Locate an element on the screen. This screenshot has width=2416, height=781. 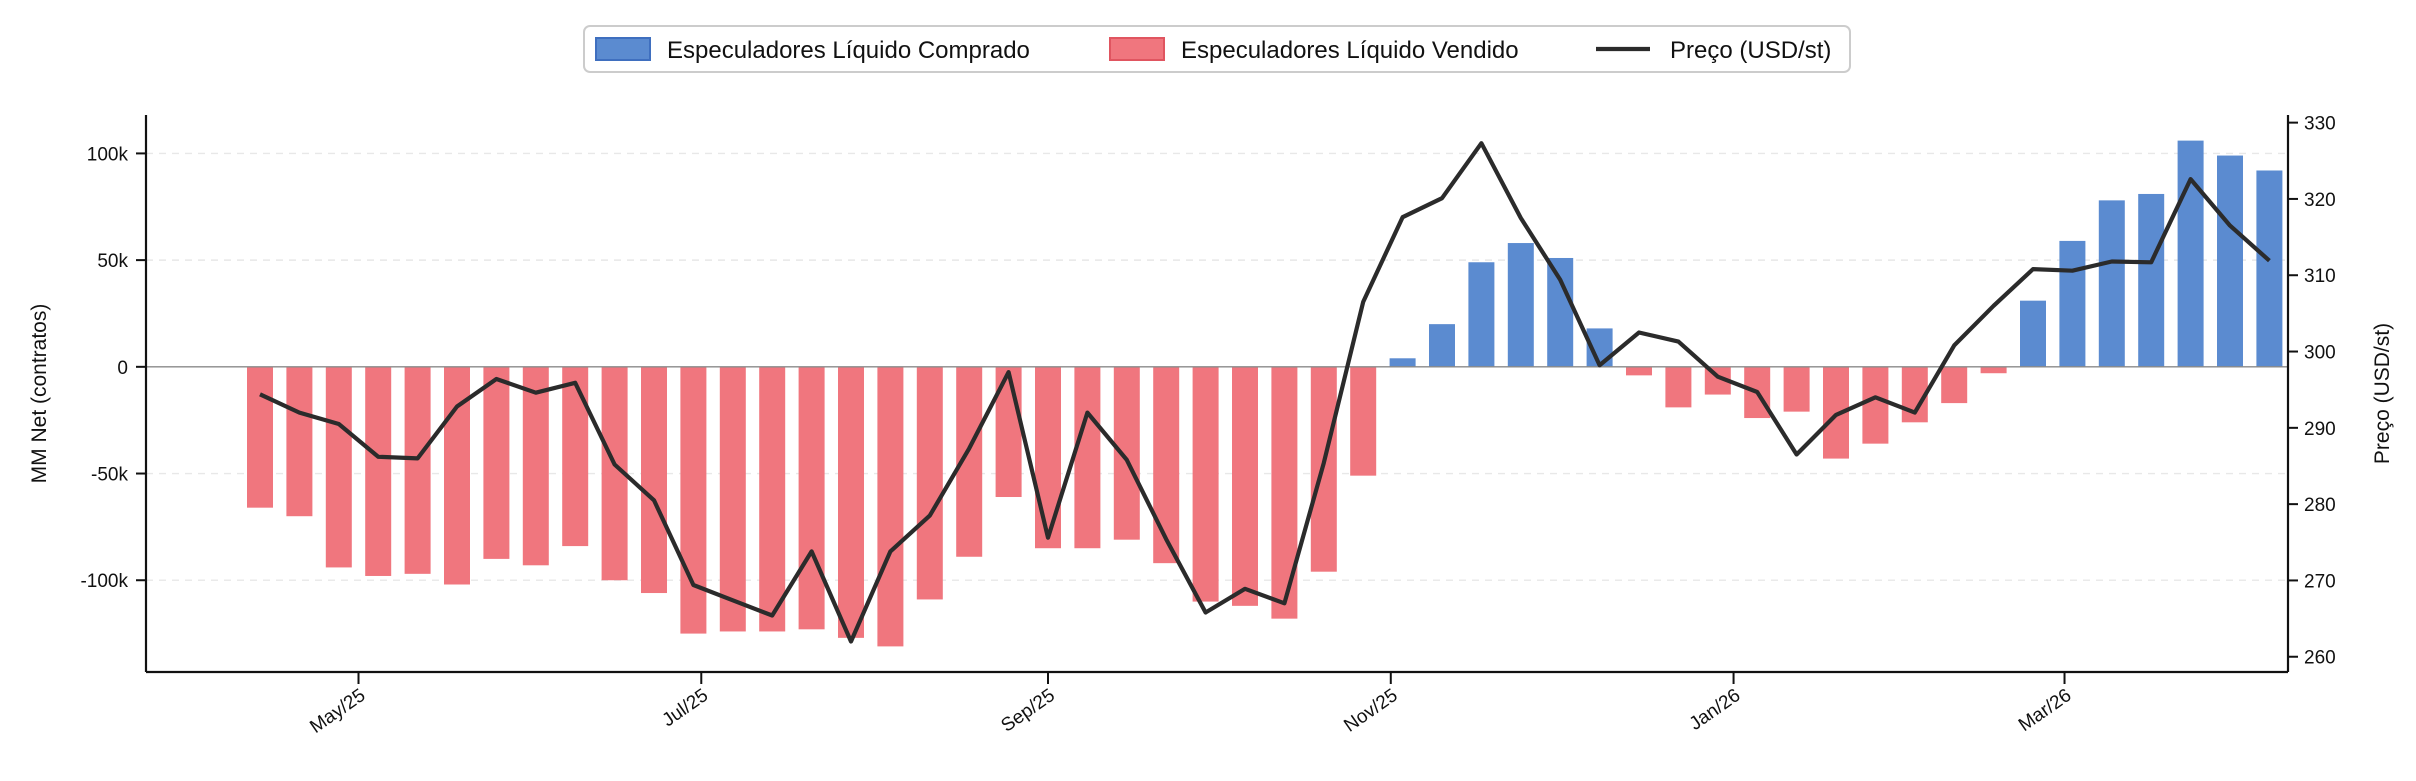
legend-label-price: Preço (USD/st) is located at coordinates (1750, 50).